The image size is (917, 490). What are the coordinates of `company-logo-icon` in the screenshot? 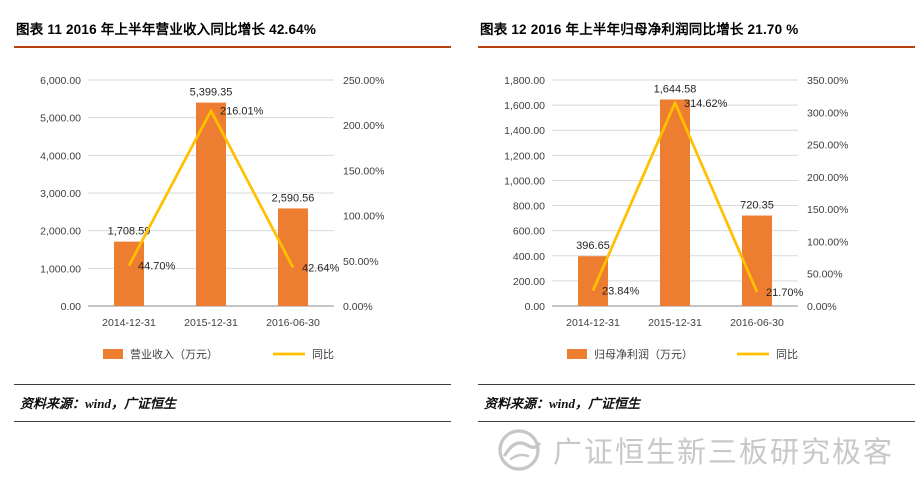 It's located at (519, 450).